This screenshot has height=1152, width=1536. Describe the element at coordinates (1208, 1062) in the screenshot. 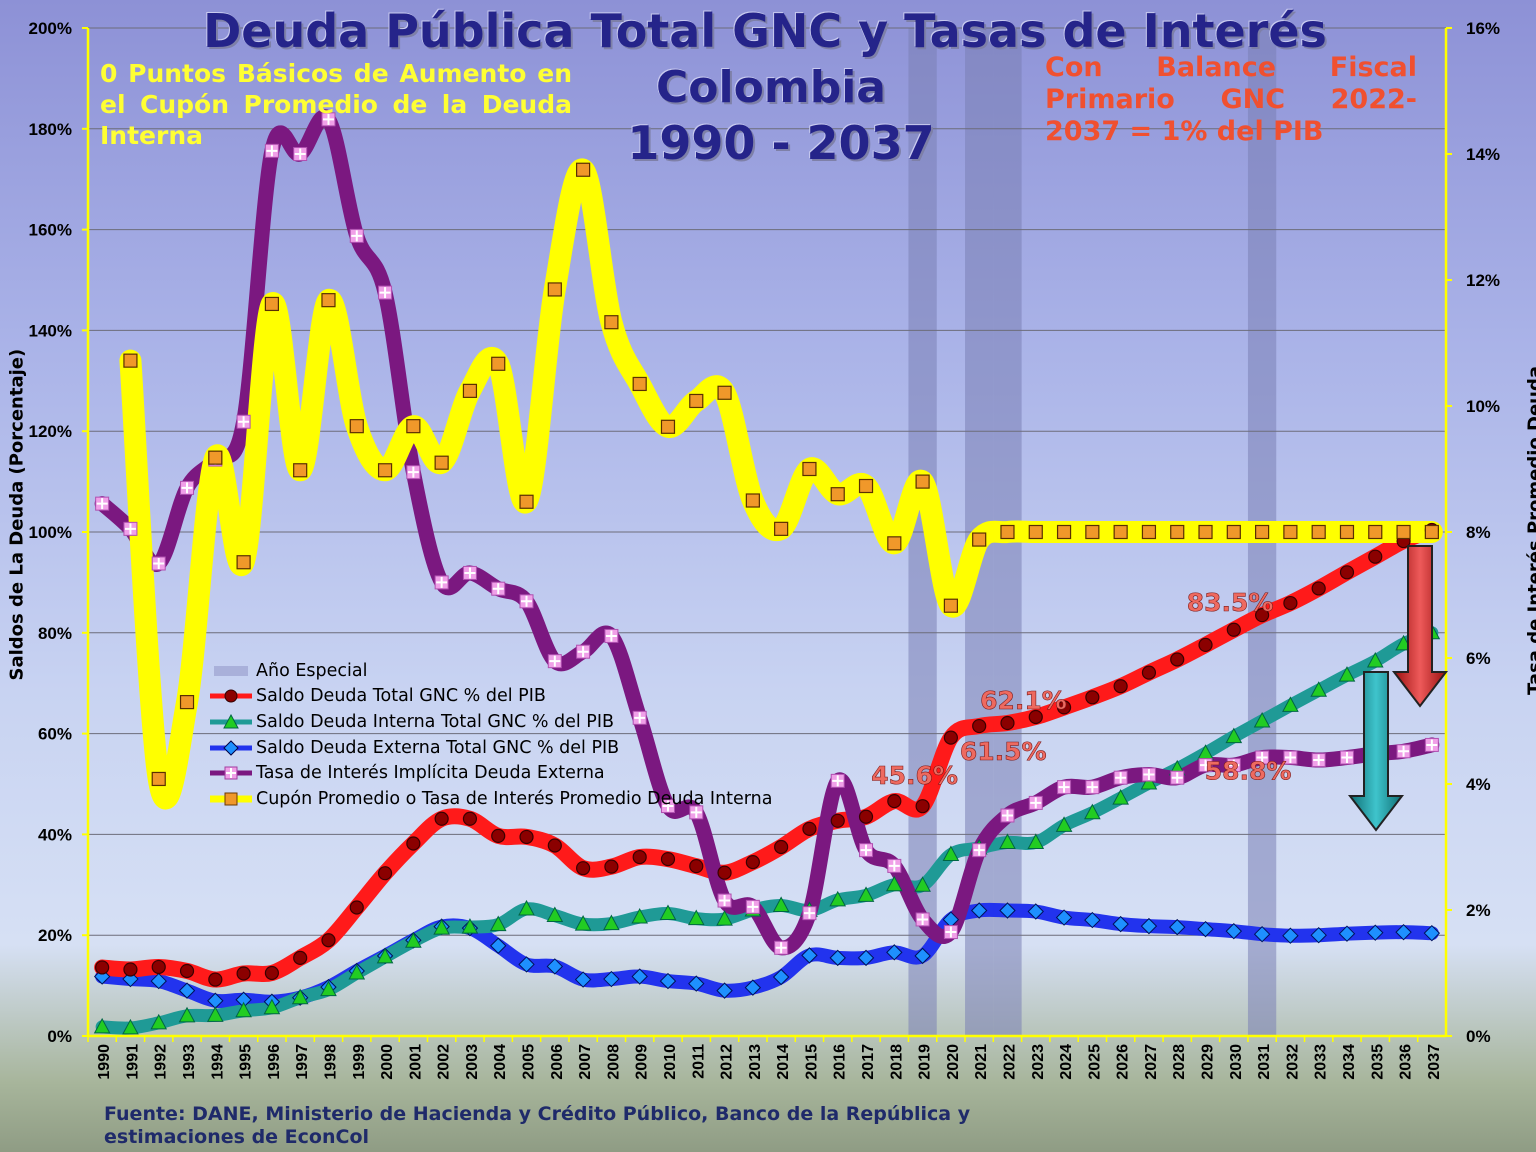

I see `x-tick-label: 2029` at that location.